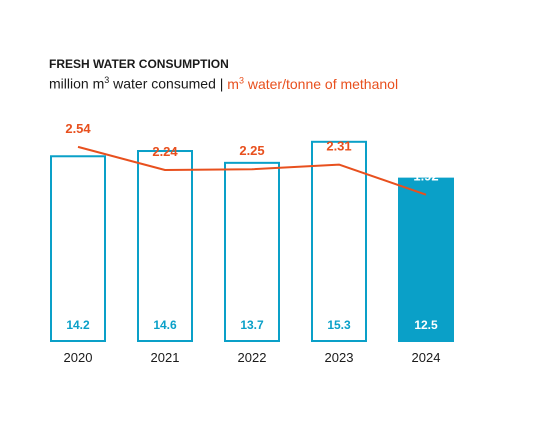 The image size is (549, 423). I want to click on bar-2021, so click(165, 246).